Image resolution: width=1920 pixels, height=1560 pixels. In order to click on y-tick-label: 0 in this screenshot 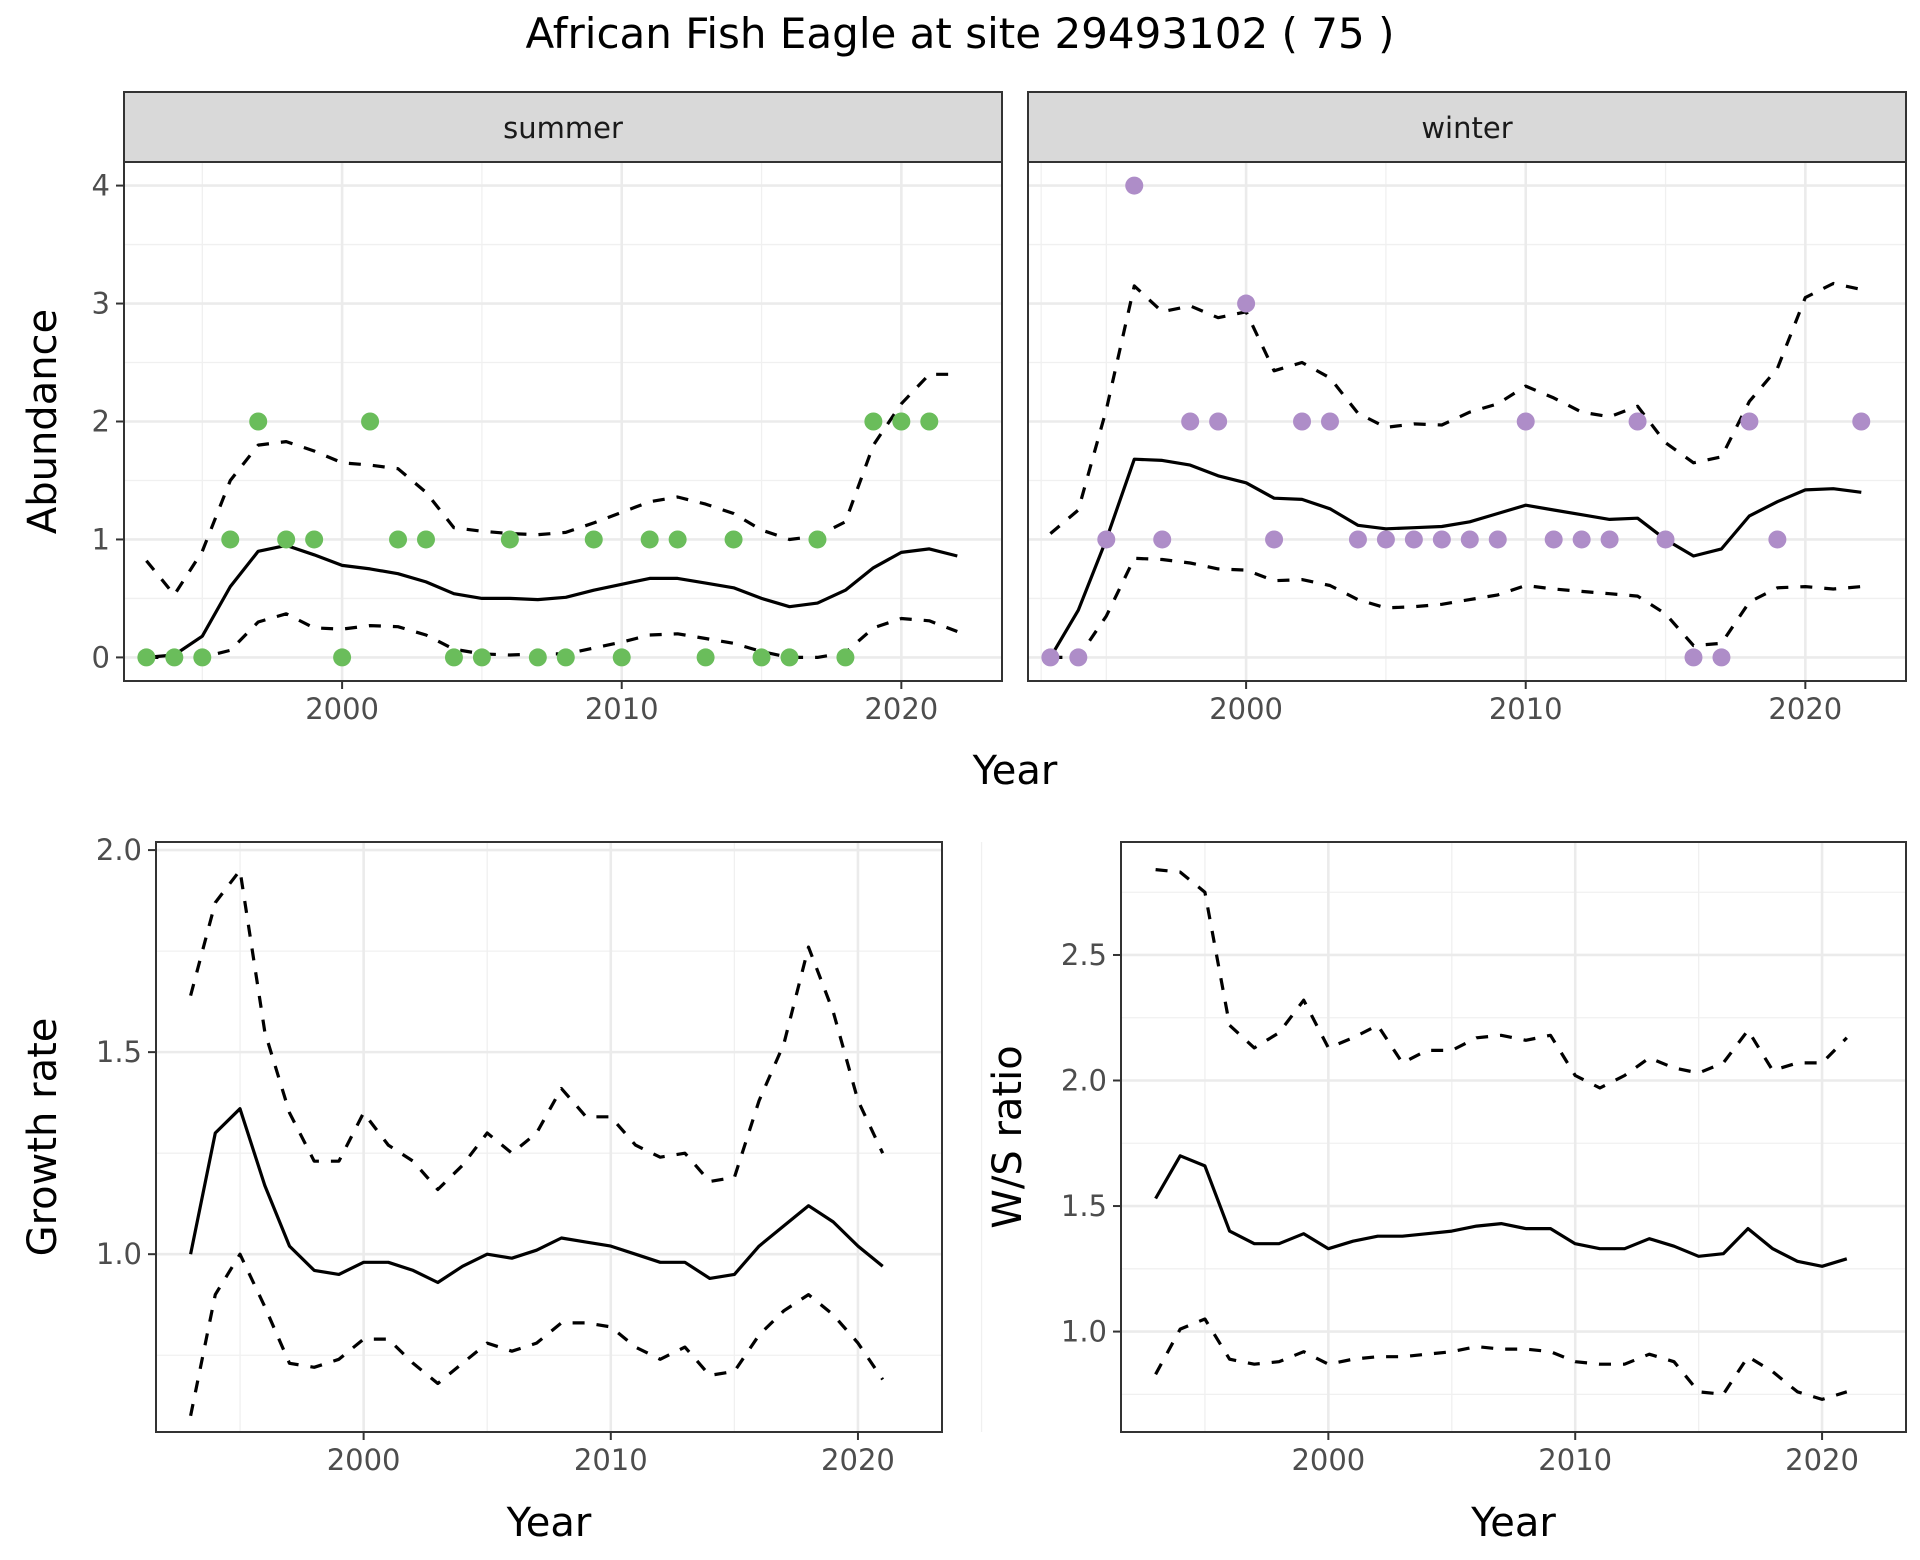, I will do `click(101, 657)`.